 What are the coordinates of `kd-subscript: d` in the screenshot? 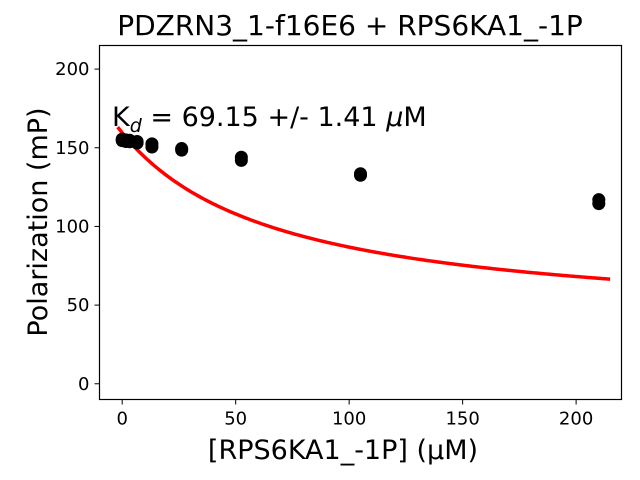 It's located at (136, 126).